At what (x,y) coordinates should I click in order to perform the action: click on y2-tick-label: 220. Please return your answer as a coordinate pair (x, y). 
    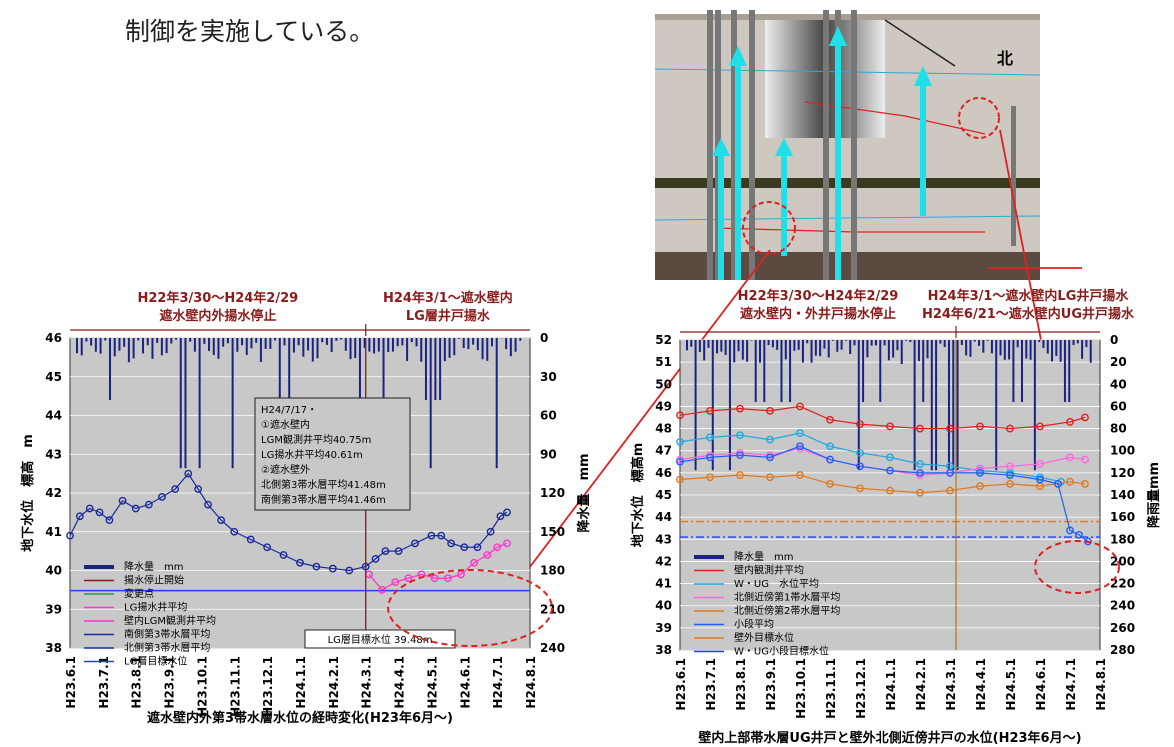
    Looking at the image, I should click on (1122, 584).